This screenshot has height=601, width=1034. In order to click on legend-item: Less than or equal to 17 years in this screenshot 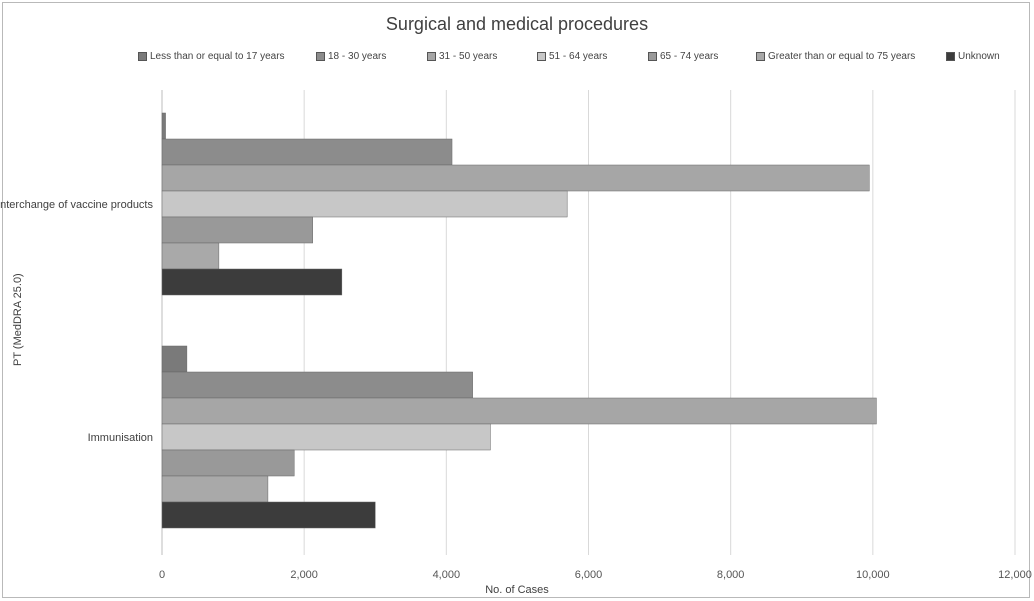, I will do `click(211, 56)`.